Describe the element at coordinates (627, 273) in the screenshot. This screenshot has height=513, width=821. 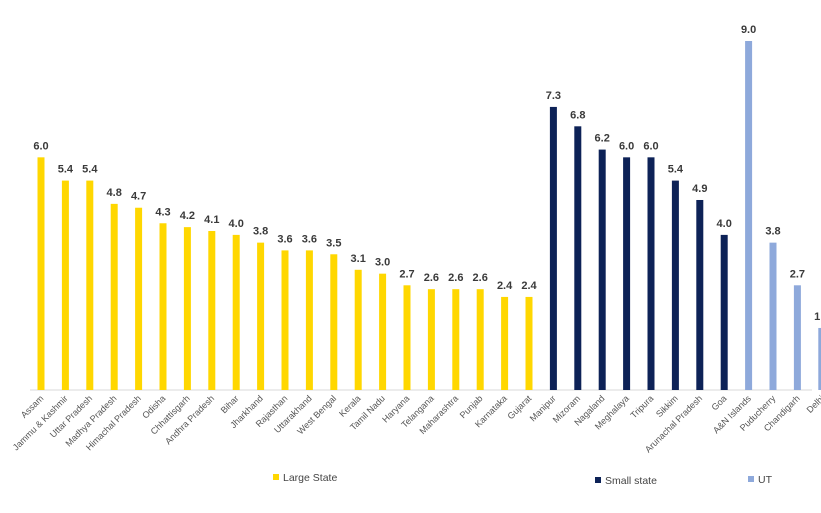
I see `bar-meghalaya` at that location.